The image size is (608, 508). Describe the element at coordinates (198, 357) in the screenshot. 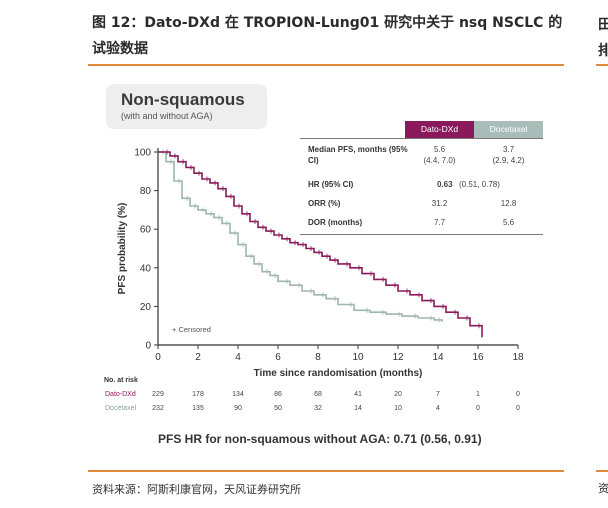

I see `x-tick-label: 2` at that location.